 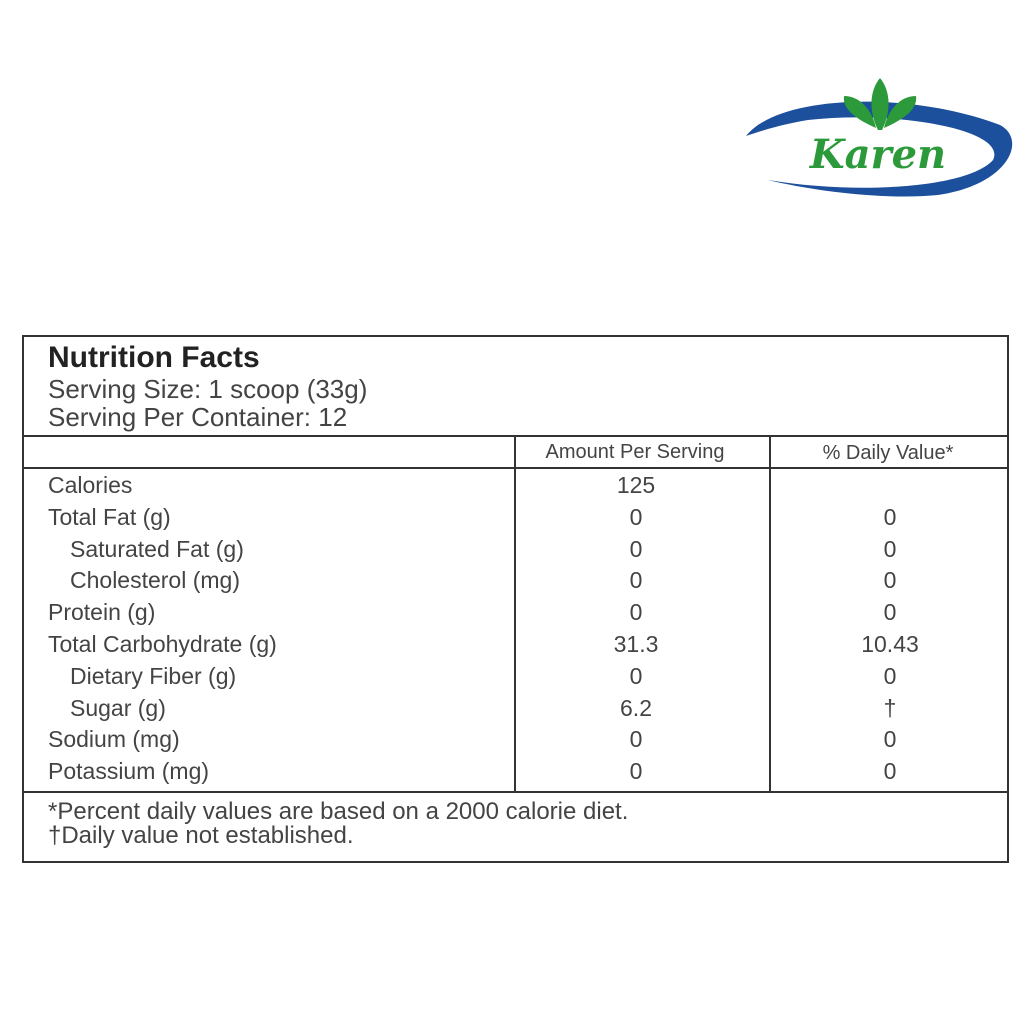 What do you see at coordinates (877, 154) in the screenshot?
I see `logo-text: Karen` at bounding box center [877, 154].